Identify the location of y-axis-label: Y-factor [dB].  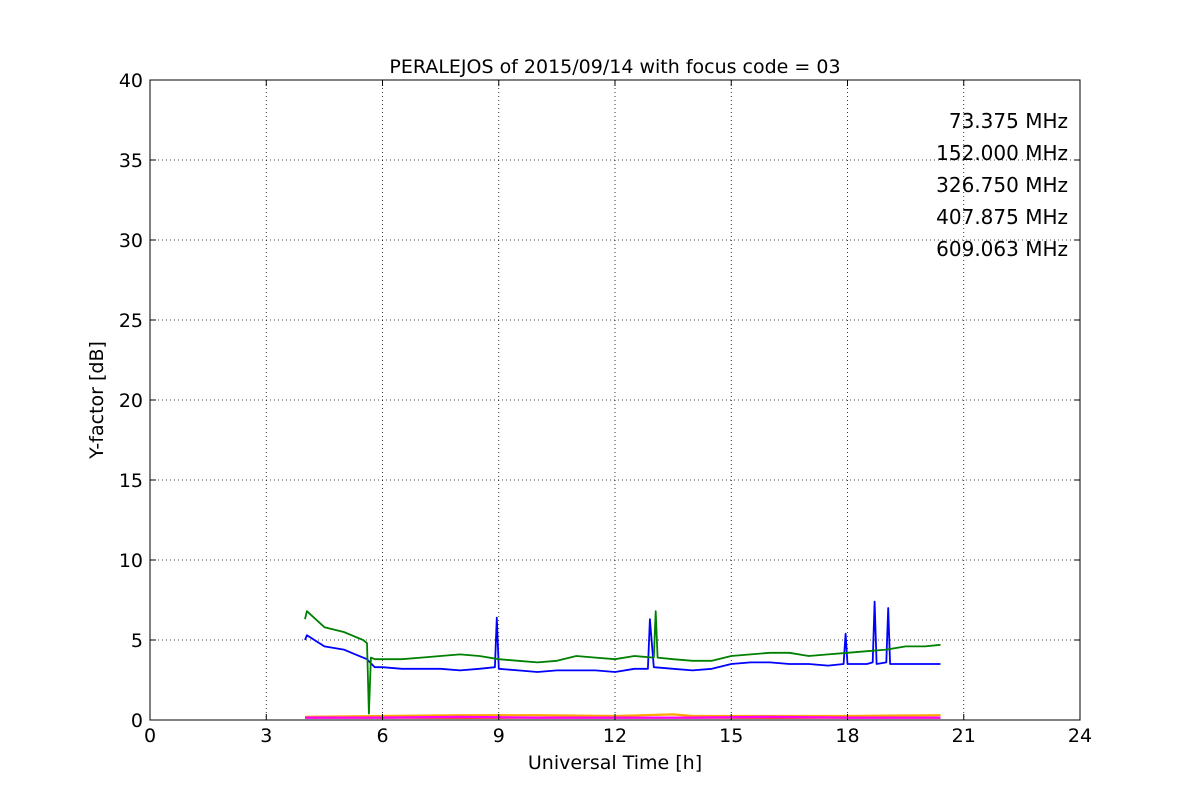
(97, 400).